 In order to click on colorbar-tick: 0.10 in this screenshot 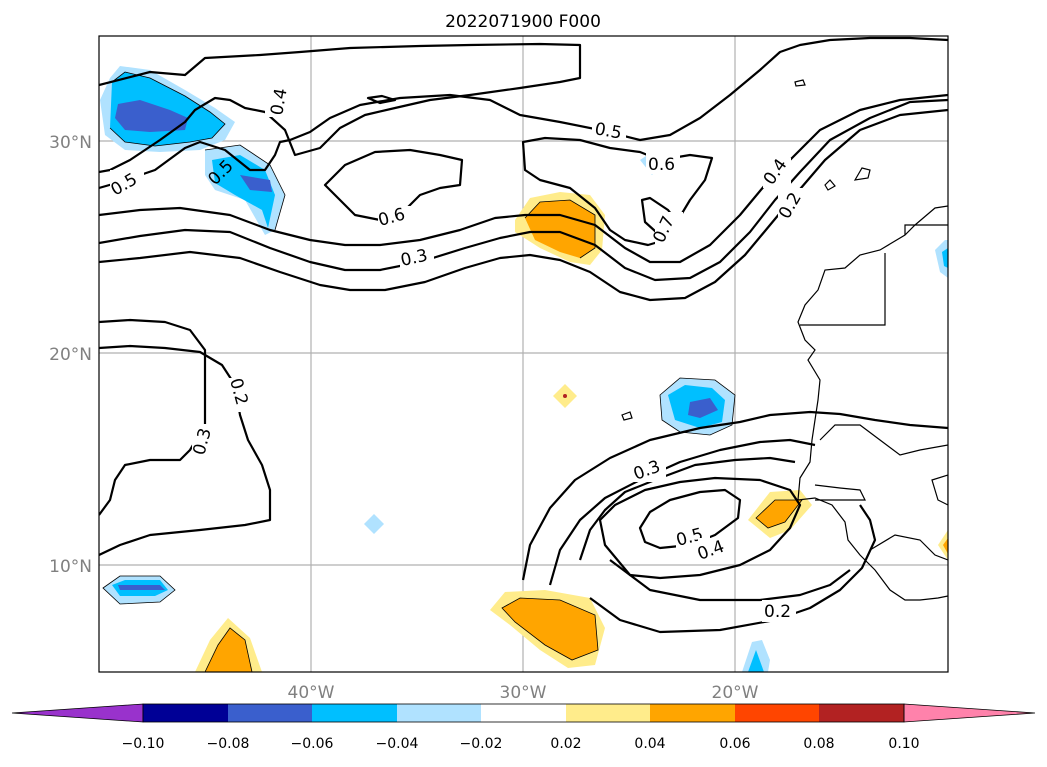, I will do `click(903, 744)`.